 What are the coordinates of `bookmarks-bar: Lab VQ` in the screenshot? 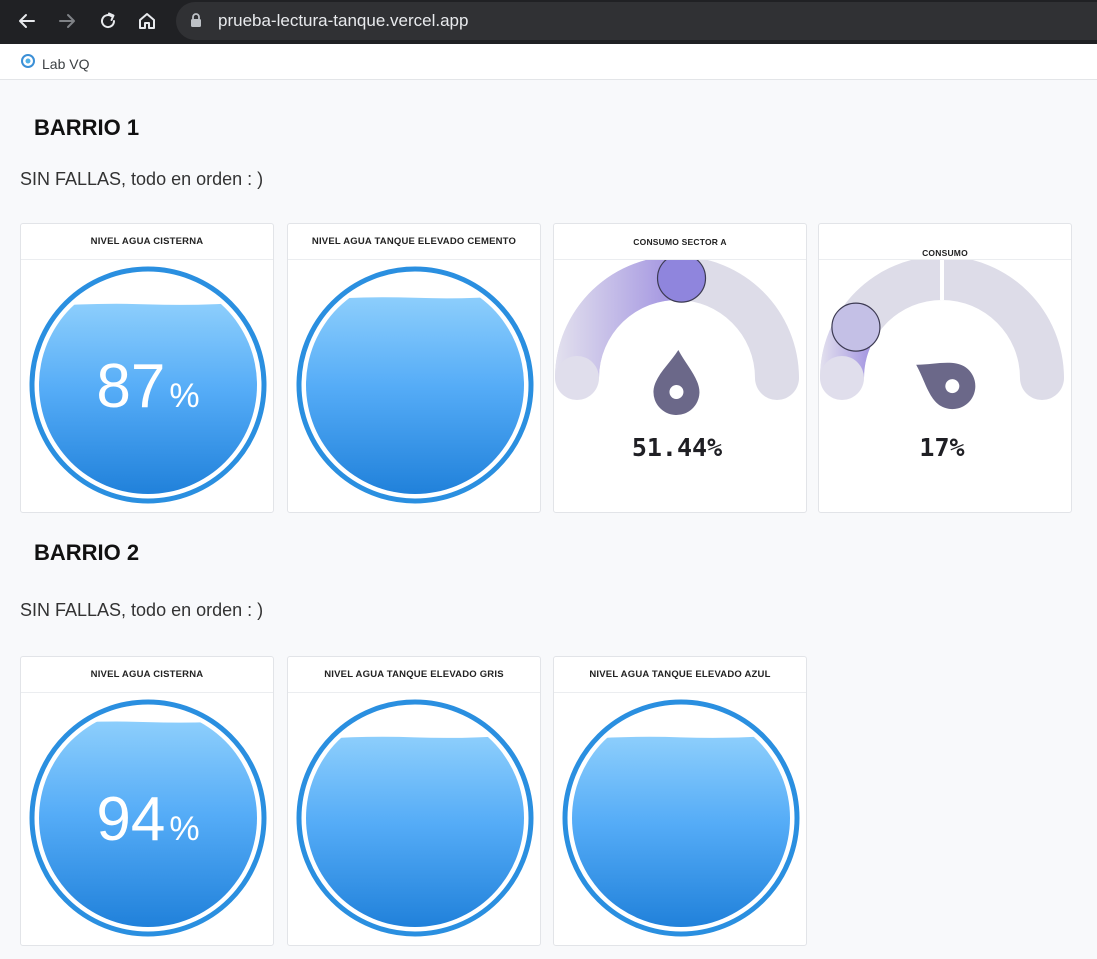 It's located at (548, 62).